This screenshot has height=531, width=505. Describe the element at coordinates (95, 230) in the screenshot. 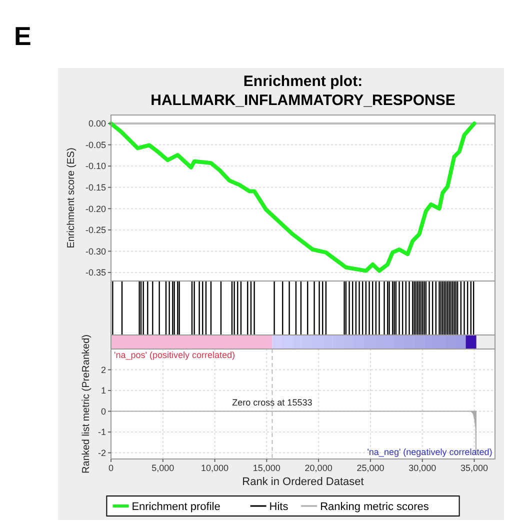

I see `y-tick-label: -0.25` at that location.